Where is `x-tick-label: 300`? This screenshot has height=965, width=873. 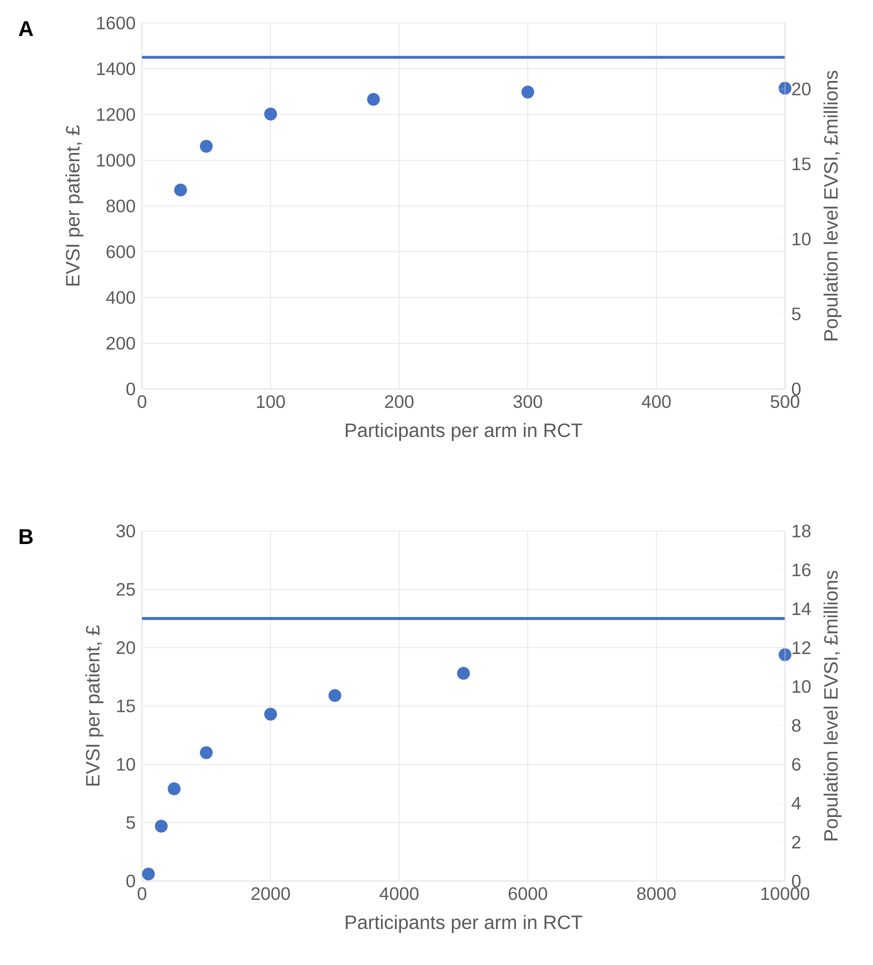 x-tick-label: 300 is located at coordinates (527, 401).